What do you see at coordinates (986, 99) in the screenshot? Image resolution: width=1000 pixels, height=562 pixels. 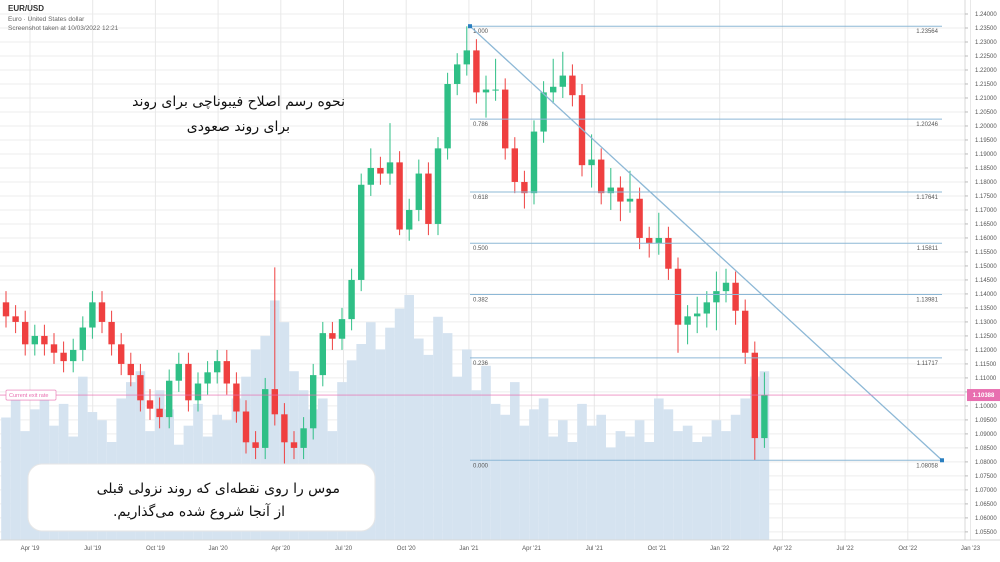 I see `y-tick-label: 1.21000` at bounding box center [986, 99].